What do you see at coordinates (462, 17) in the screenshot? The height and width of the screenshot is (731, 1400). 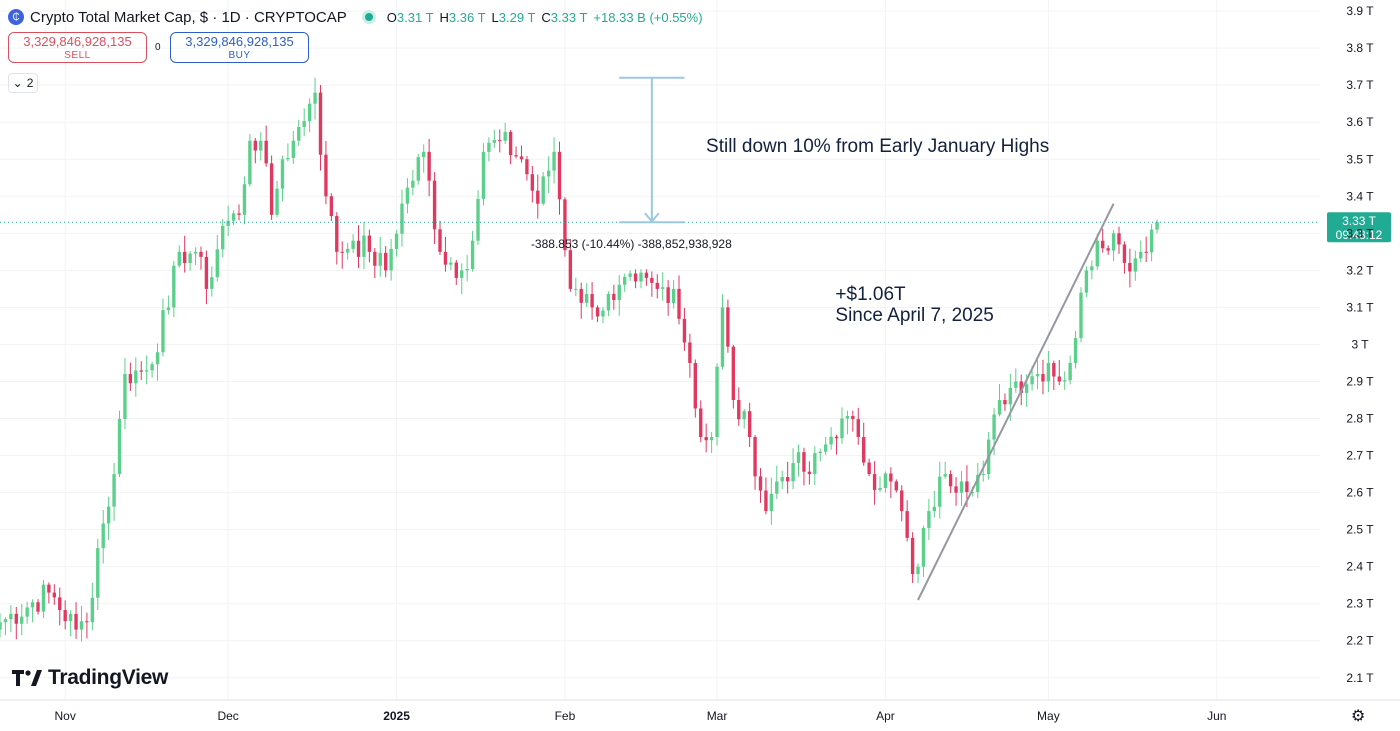 I see `ohlc-high: H3.36 T` at bounding box center [462, 17].